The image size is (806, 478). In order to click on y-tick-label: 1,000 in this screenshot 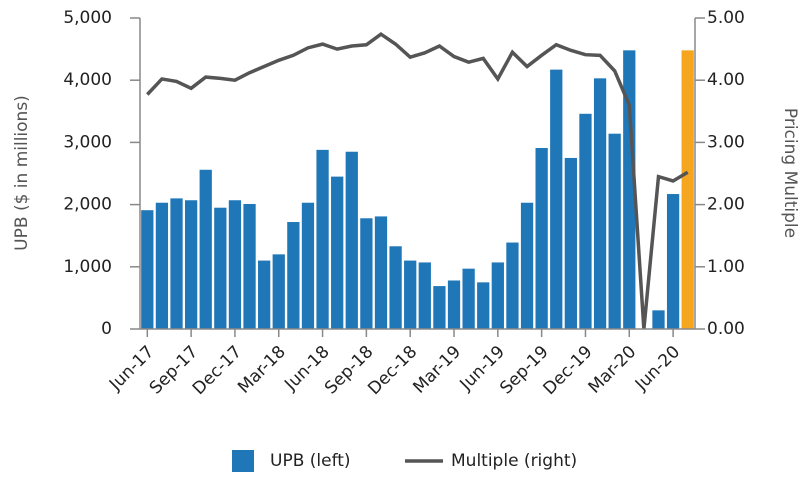, I will do `click(87, 267)`.